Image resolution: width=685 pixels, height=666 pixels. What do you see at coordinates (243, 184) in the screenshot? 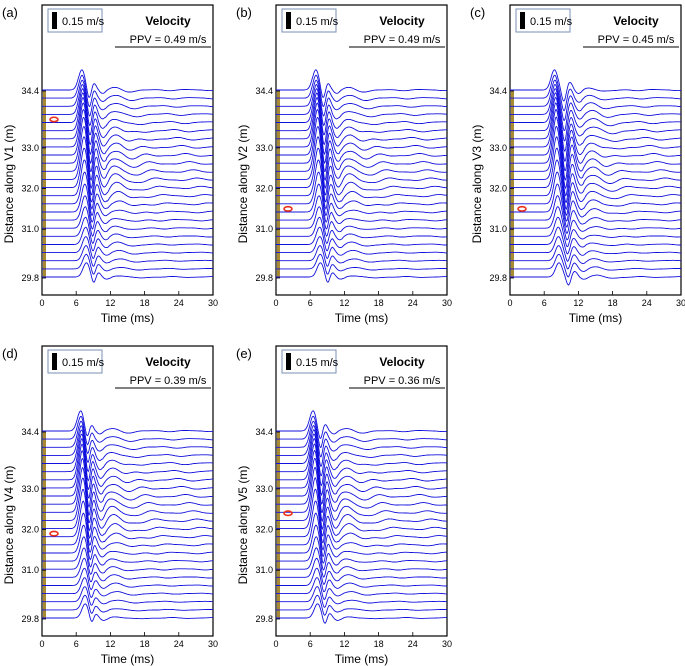
I see `y-axis-label: Distance along V2 (m)` at bounding box center [243, 184].